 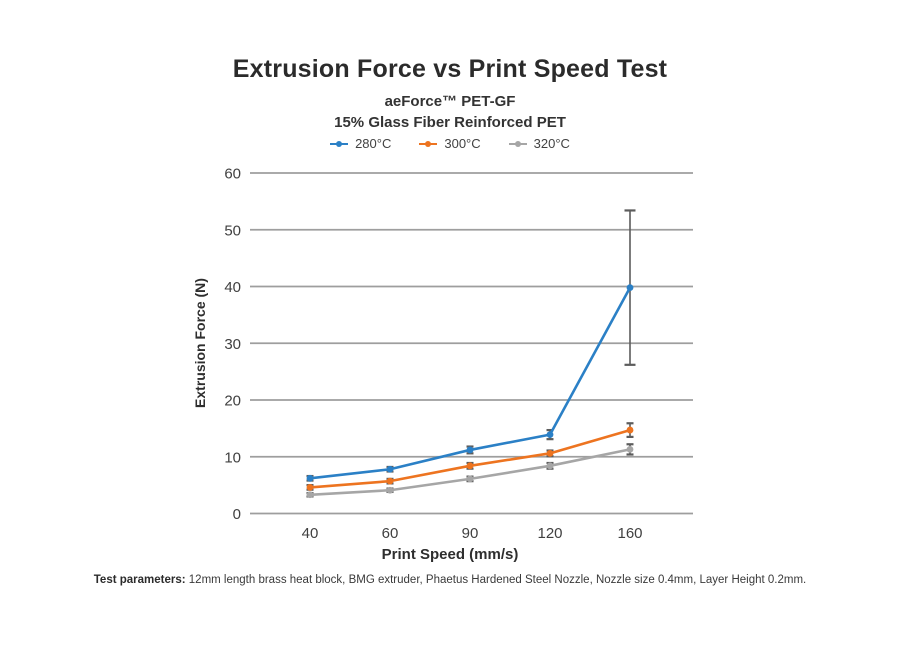 What do you see at coordinates (139, 580) in the screenshot?
I see `test-parameters-label: Test parameters:` at bounding box center [139, 580].